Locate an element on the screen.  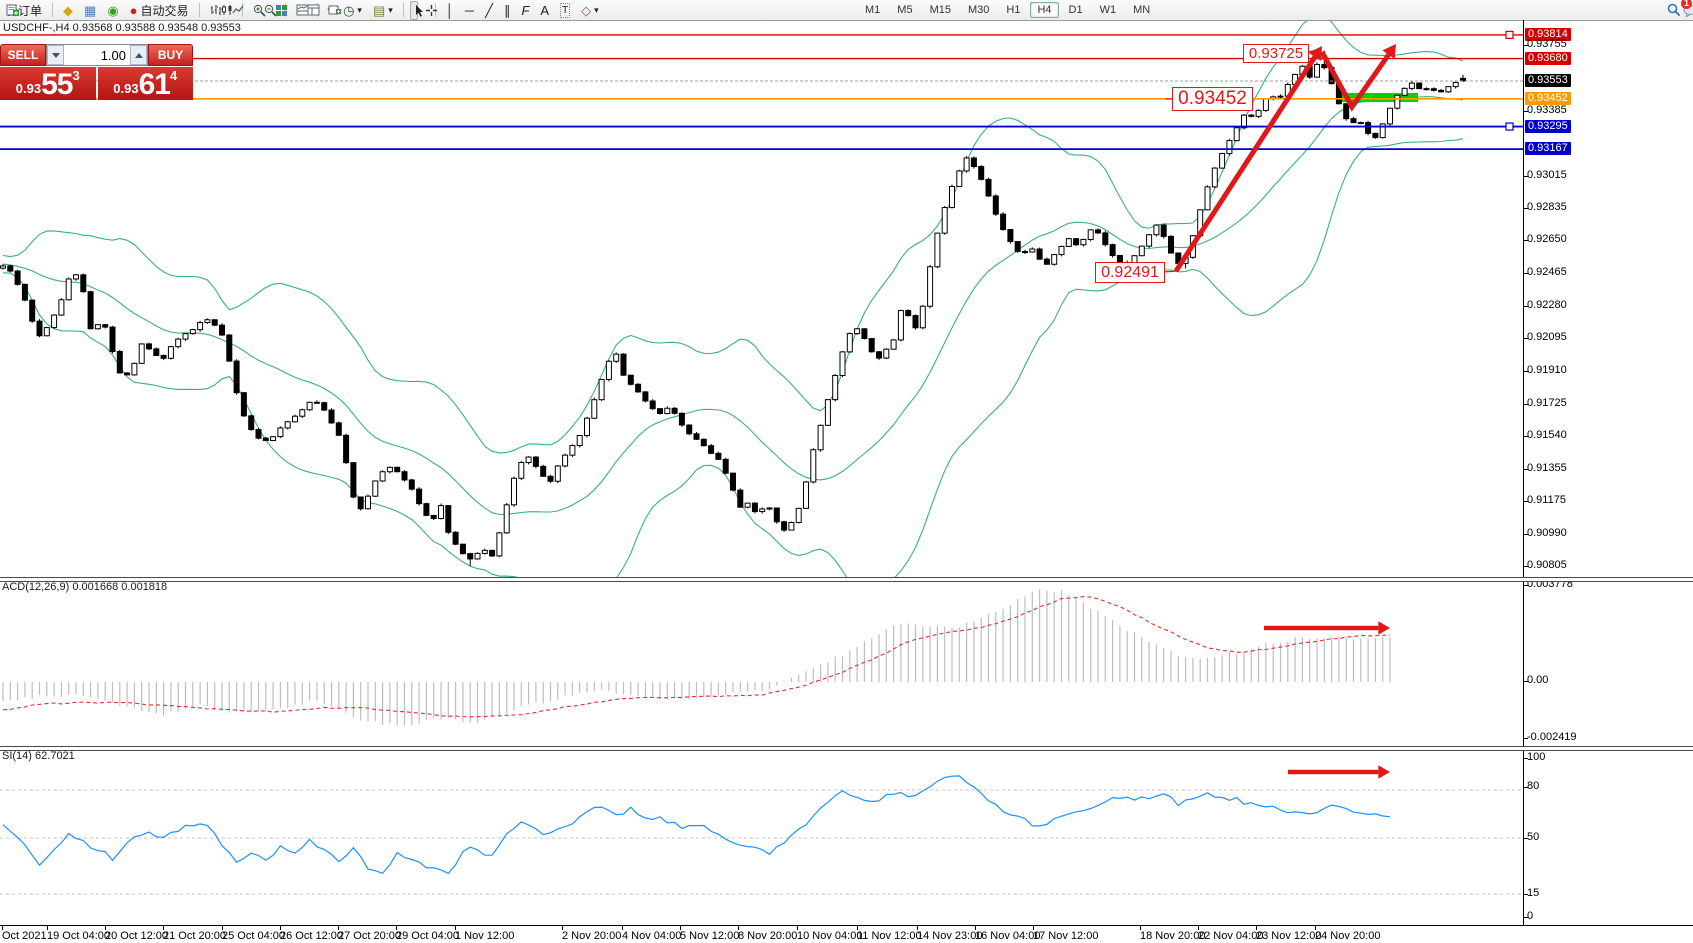
price-axis-tick-label: 0.91175 is located at coordinates (1546, 499).